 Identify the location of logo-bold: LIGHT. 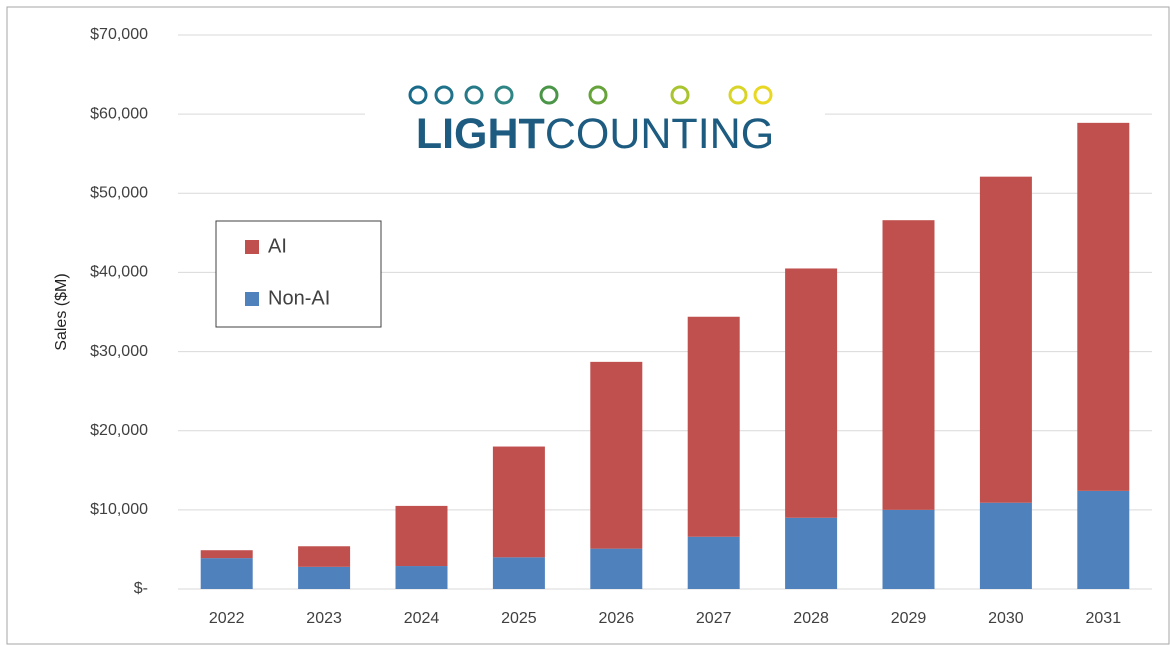
(480, 134).